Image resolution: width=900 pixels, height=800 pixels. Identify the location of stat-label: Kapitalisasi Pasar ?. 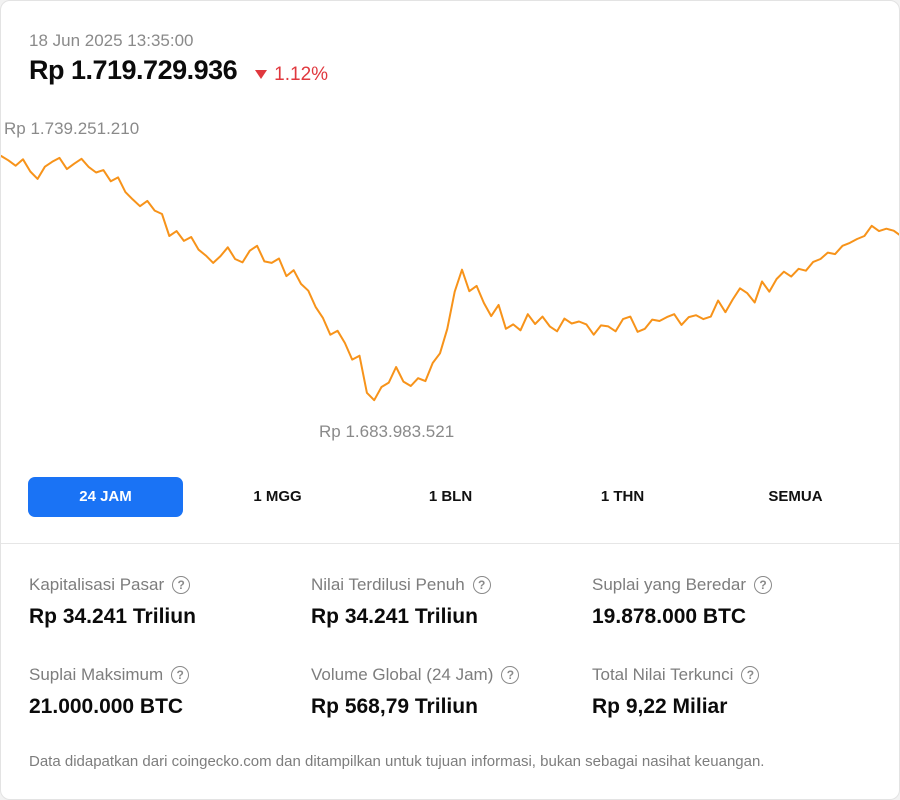
(112, 585).